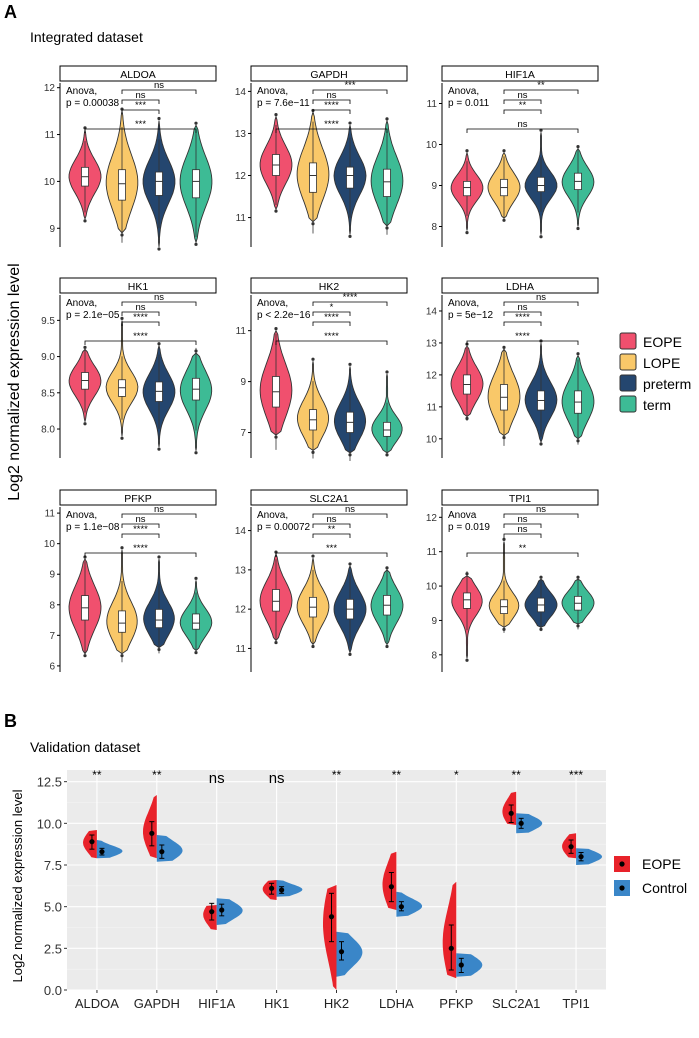  I want to click on category-gapdh: ** GAPDH, so click(158, 889).